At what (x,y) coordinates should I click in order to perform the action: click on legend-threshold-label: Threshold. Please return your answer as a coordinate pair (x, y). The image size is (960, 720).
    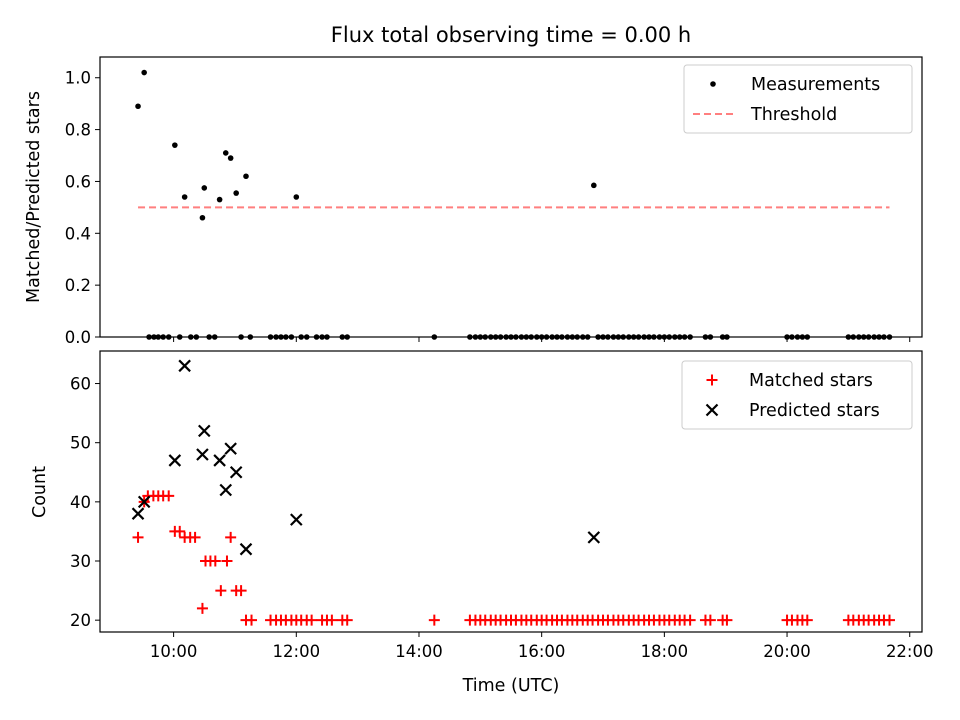
    Looking at the image, I should click on (793, 115).